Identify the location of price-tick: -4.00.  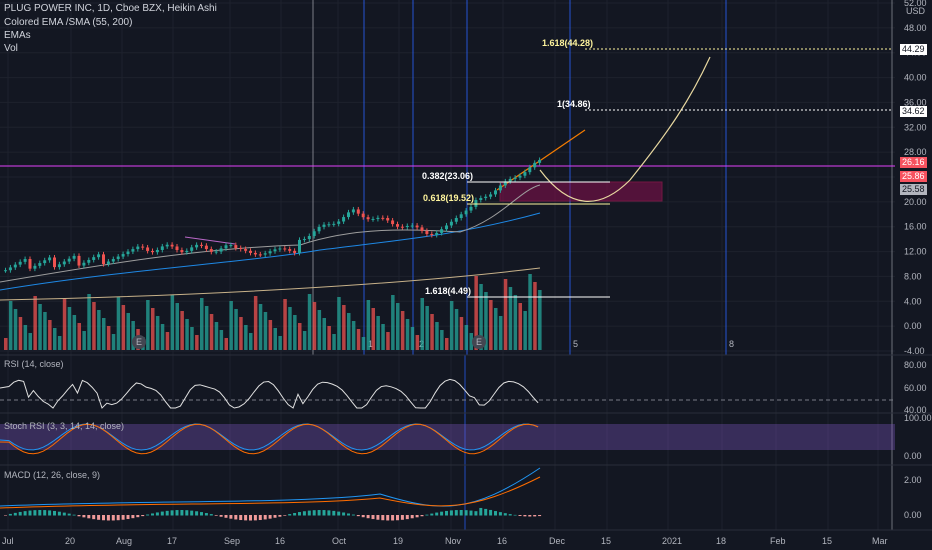
(914, 351).